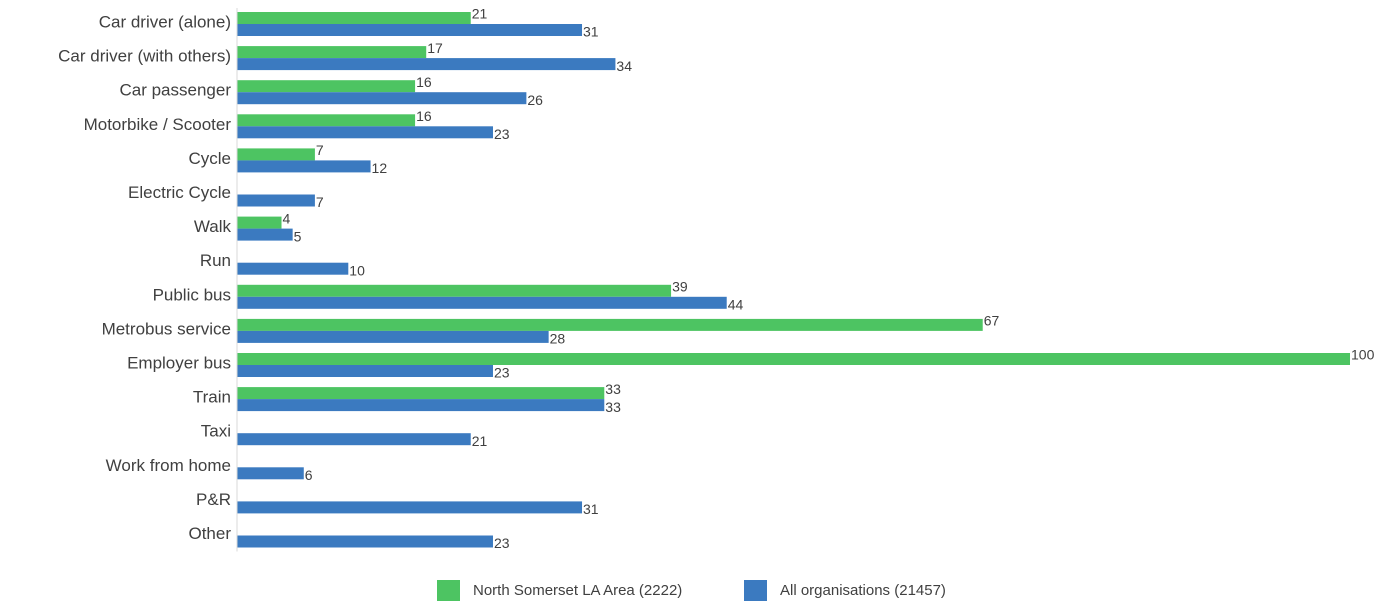 The height and width of the screenshot is (601, 1396). I want to click on category-label: Taxi, so click(216, 431).